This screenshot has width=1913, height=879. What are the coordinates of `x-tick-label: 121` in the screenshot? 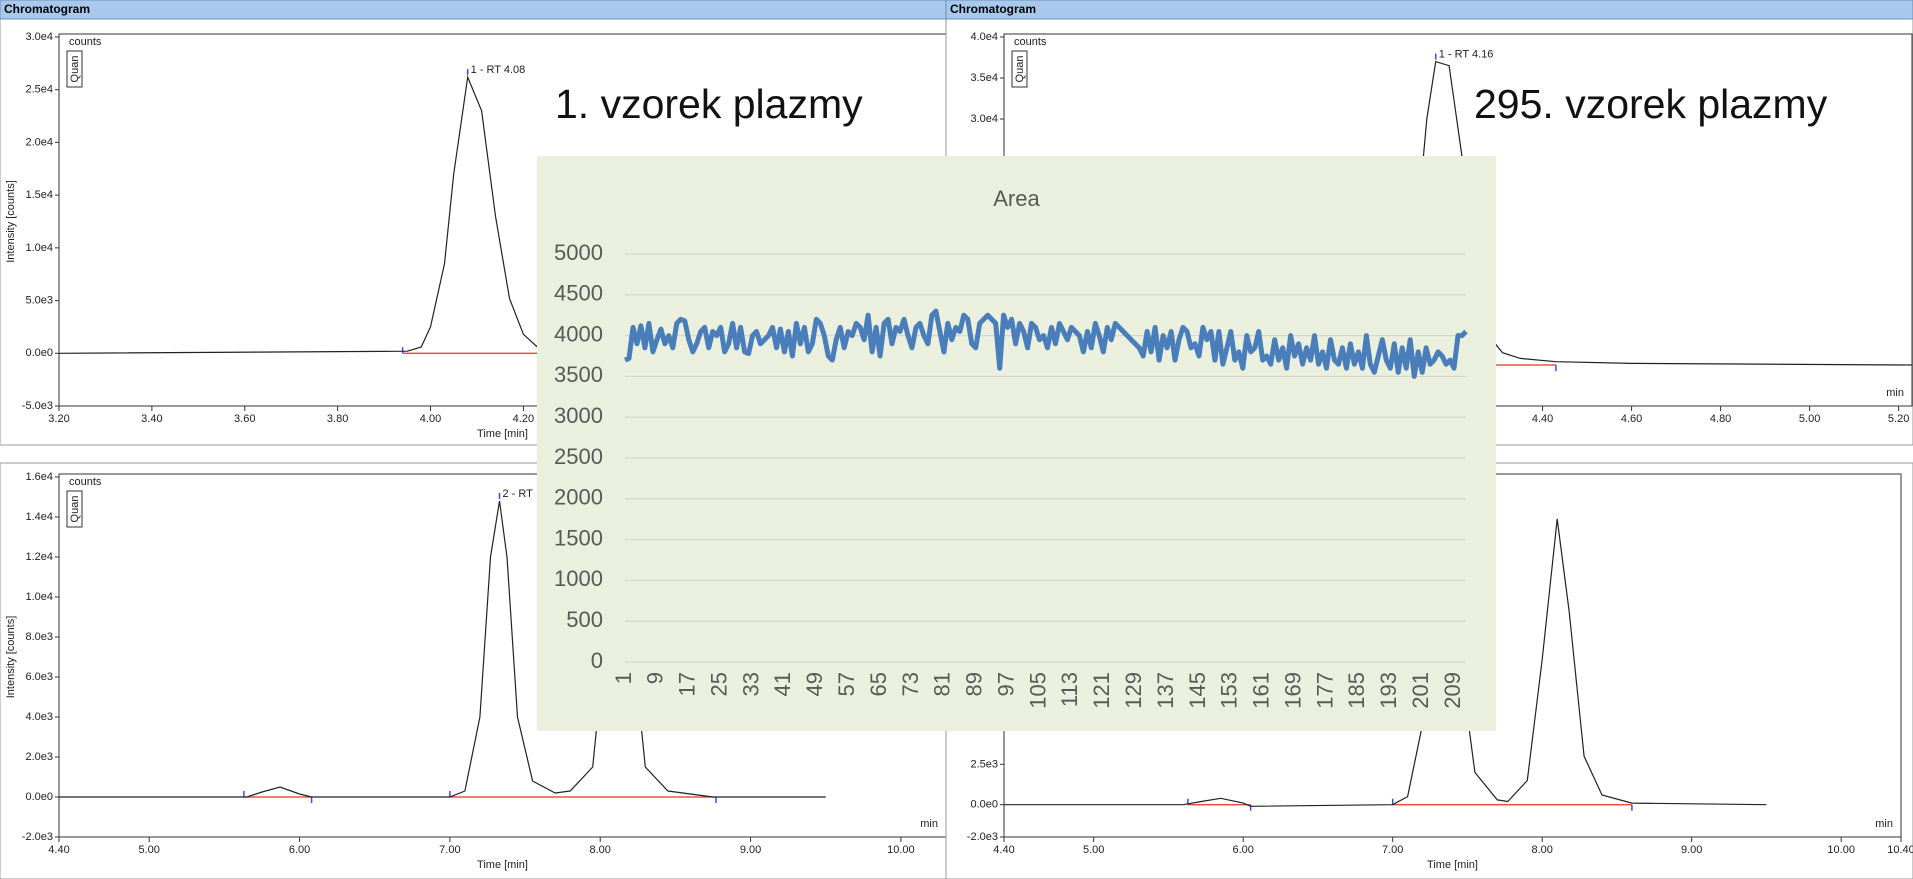 It's located at (1101, 690).